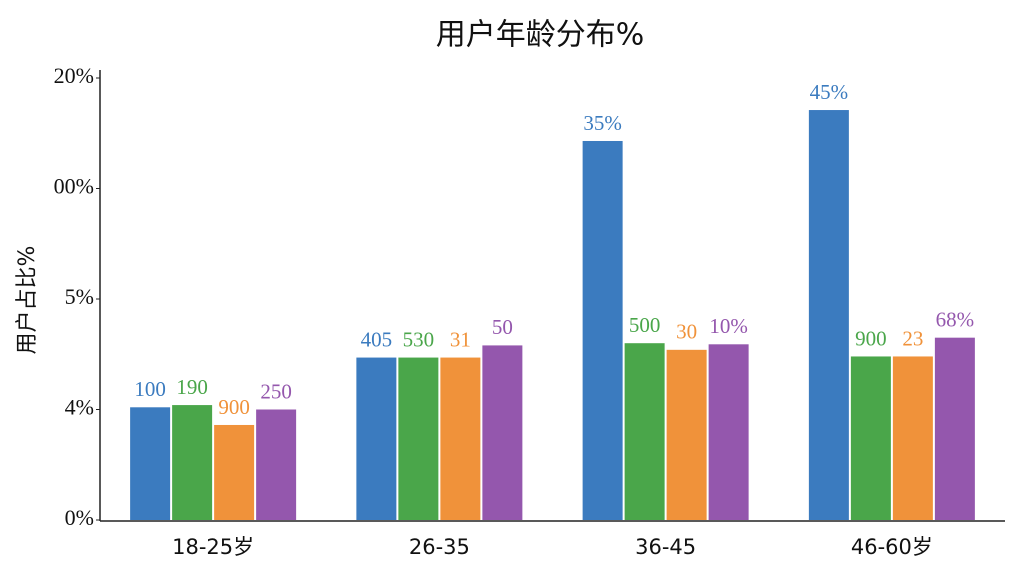 Image resolution: width=1024 pixels, height=576 pixels. Describe the element at coordinates (27, 300) in the screenshot. I see `y-axis-label: 用户占比%` at that location.